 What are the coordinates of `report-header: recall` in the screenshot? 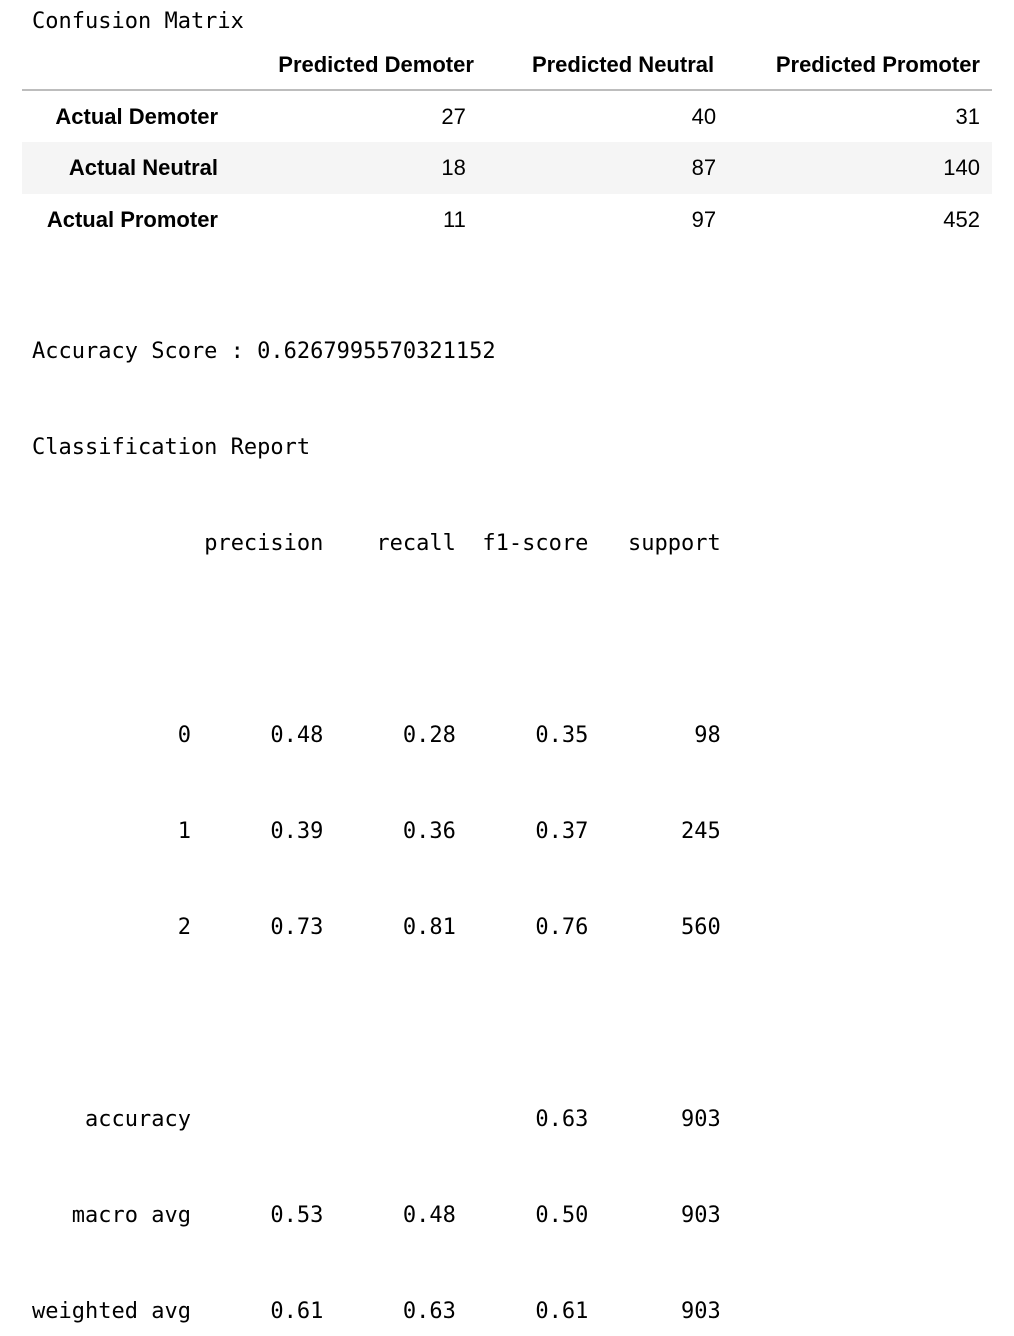 It's located at (389, 543).